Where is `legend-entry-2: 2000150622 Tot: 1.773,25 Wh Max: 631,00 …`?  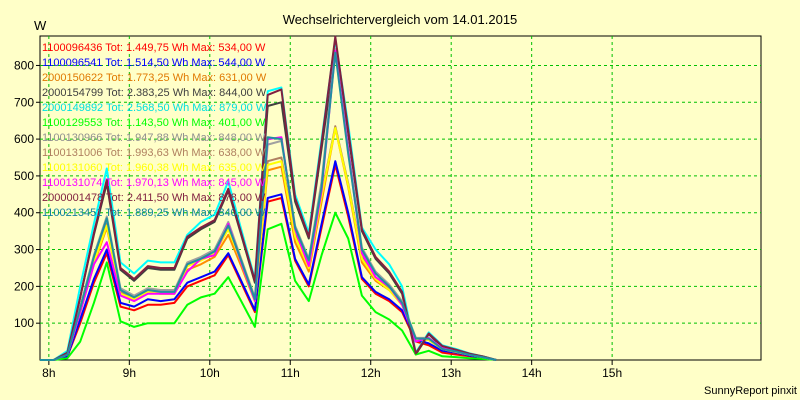 legend-entry-2: 2000150622 Tot: 1.773,25 Wh Max: 631,00 … is located at coordinates (154, 78).